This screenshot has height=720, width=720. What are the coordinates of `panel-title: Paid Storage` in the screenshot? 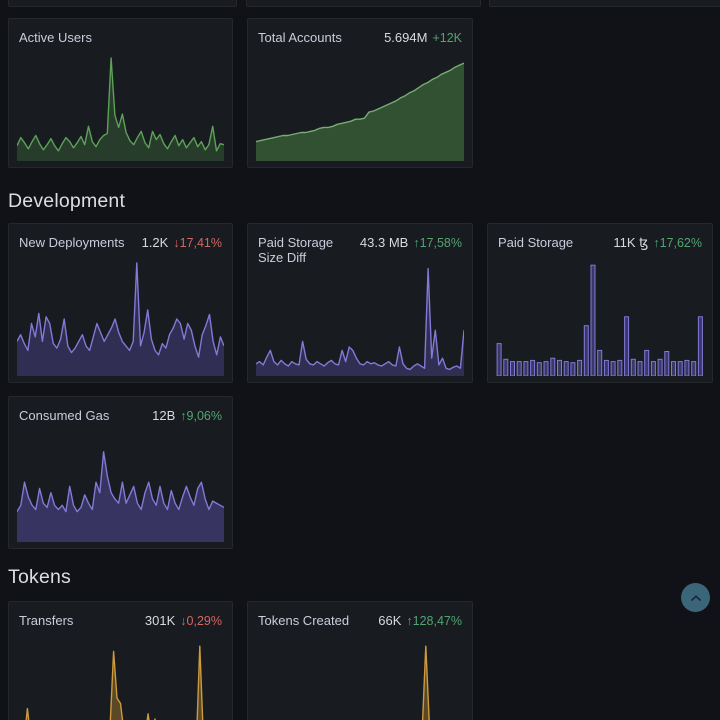 It's located at (536, 242).